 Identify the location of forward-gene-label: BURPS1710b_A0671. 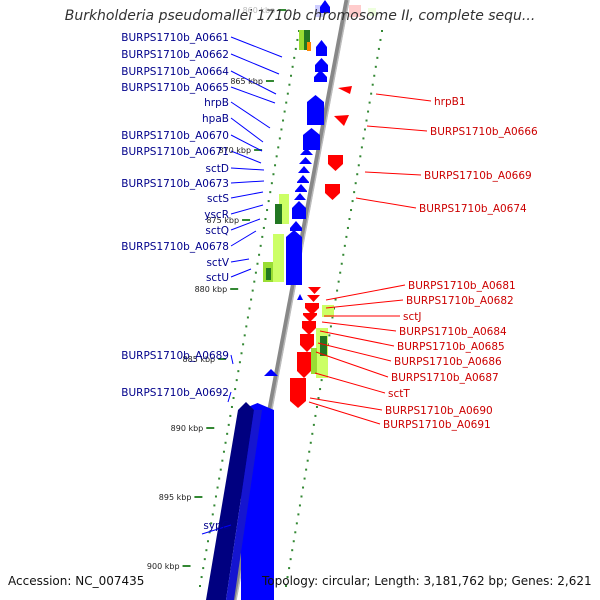
(175, 152).